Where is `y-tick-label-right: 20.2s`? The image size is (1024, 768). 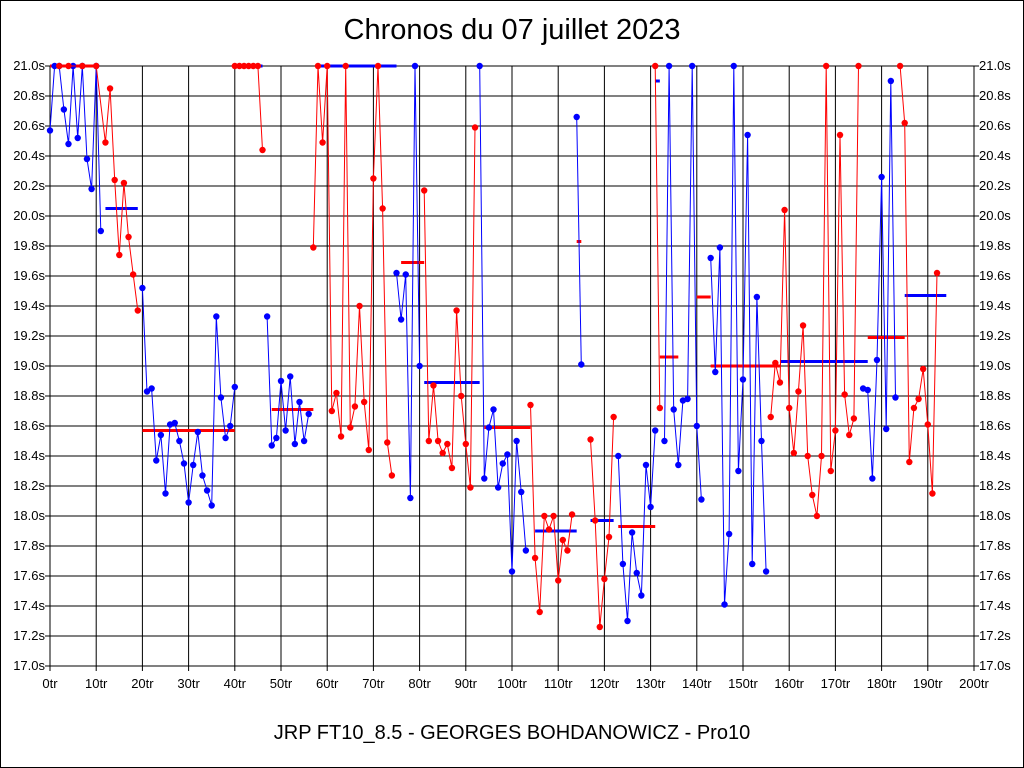 y-tick-label-right: 20.2s is located at coordinates (995, 185).